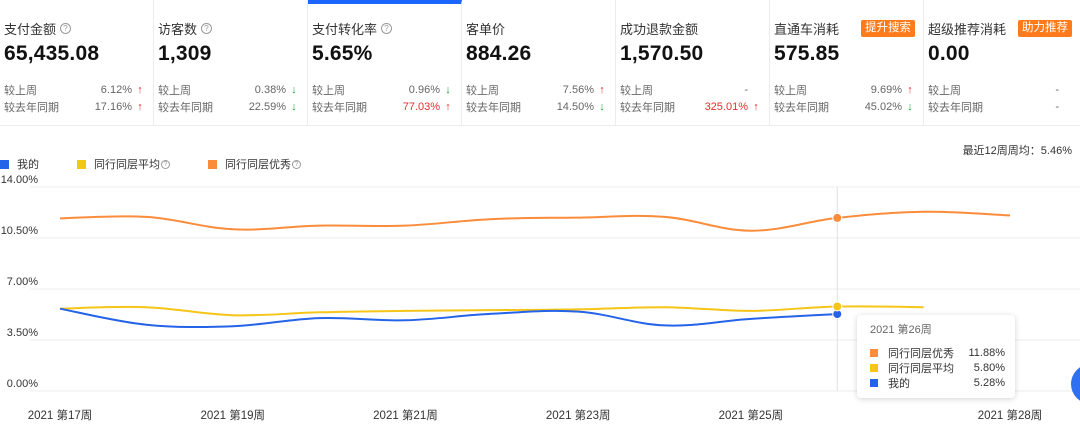 This screenshot has height=431, width=1080. What do you see at coordinates (536, 90) in the screenshot?
I see `comparison-row: 较上周 7.56% ↑` at bounding box center [536, 90].